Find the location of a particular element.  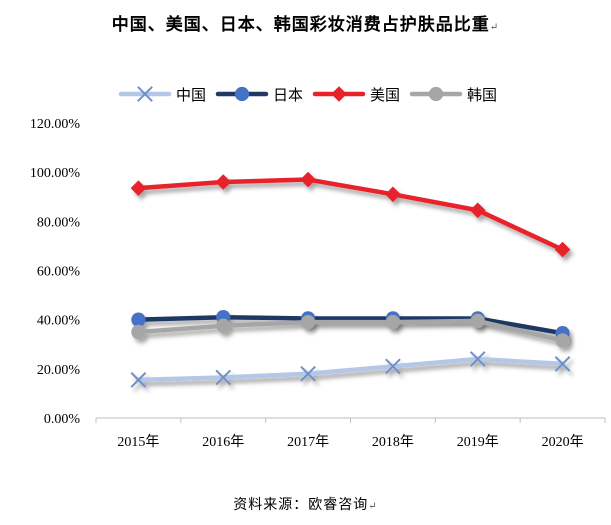

legend-item: 韩国 is located at coordinates (453, 94).